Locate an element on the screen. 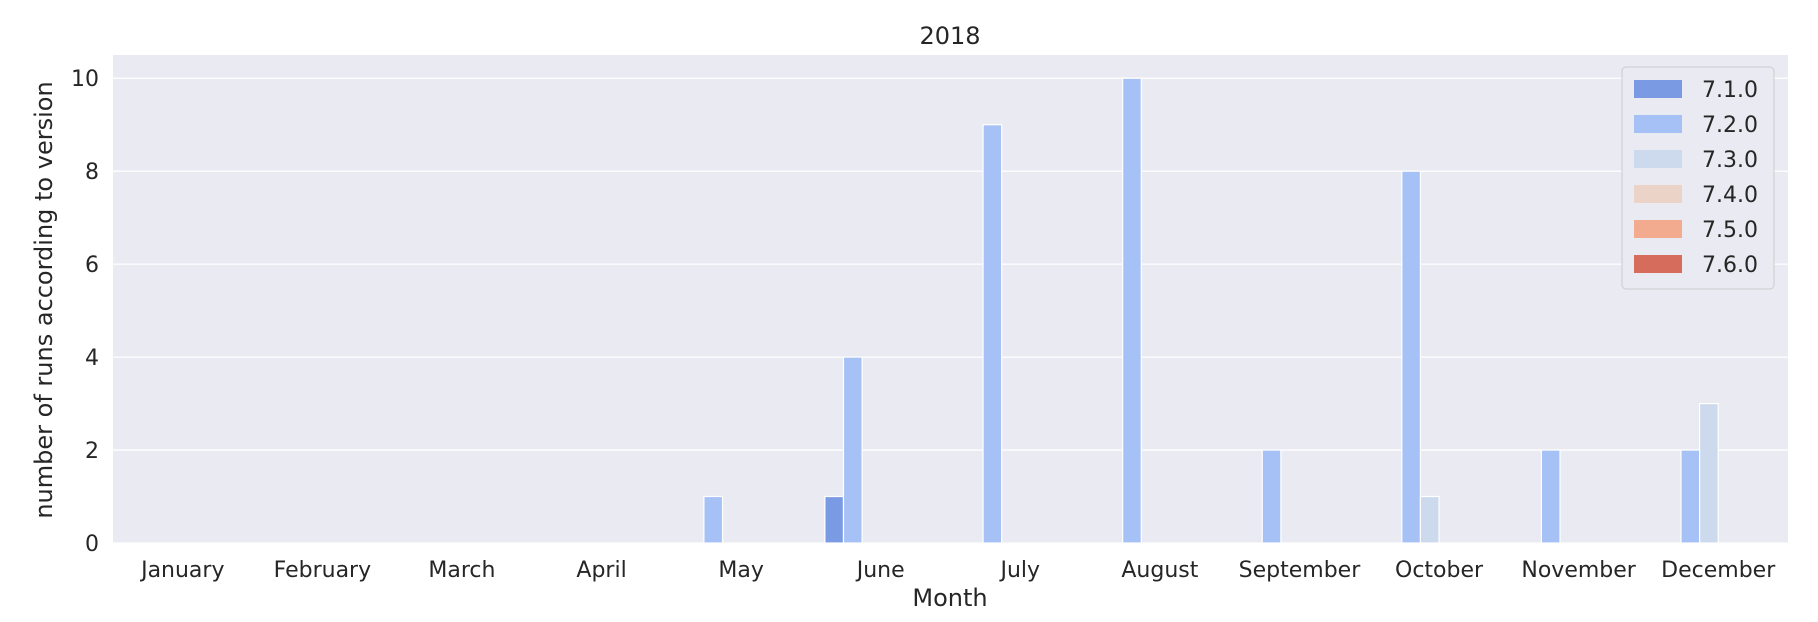  x-axis-label: Month is located at coordinates (949, 598).